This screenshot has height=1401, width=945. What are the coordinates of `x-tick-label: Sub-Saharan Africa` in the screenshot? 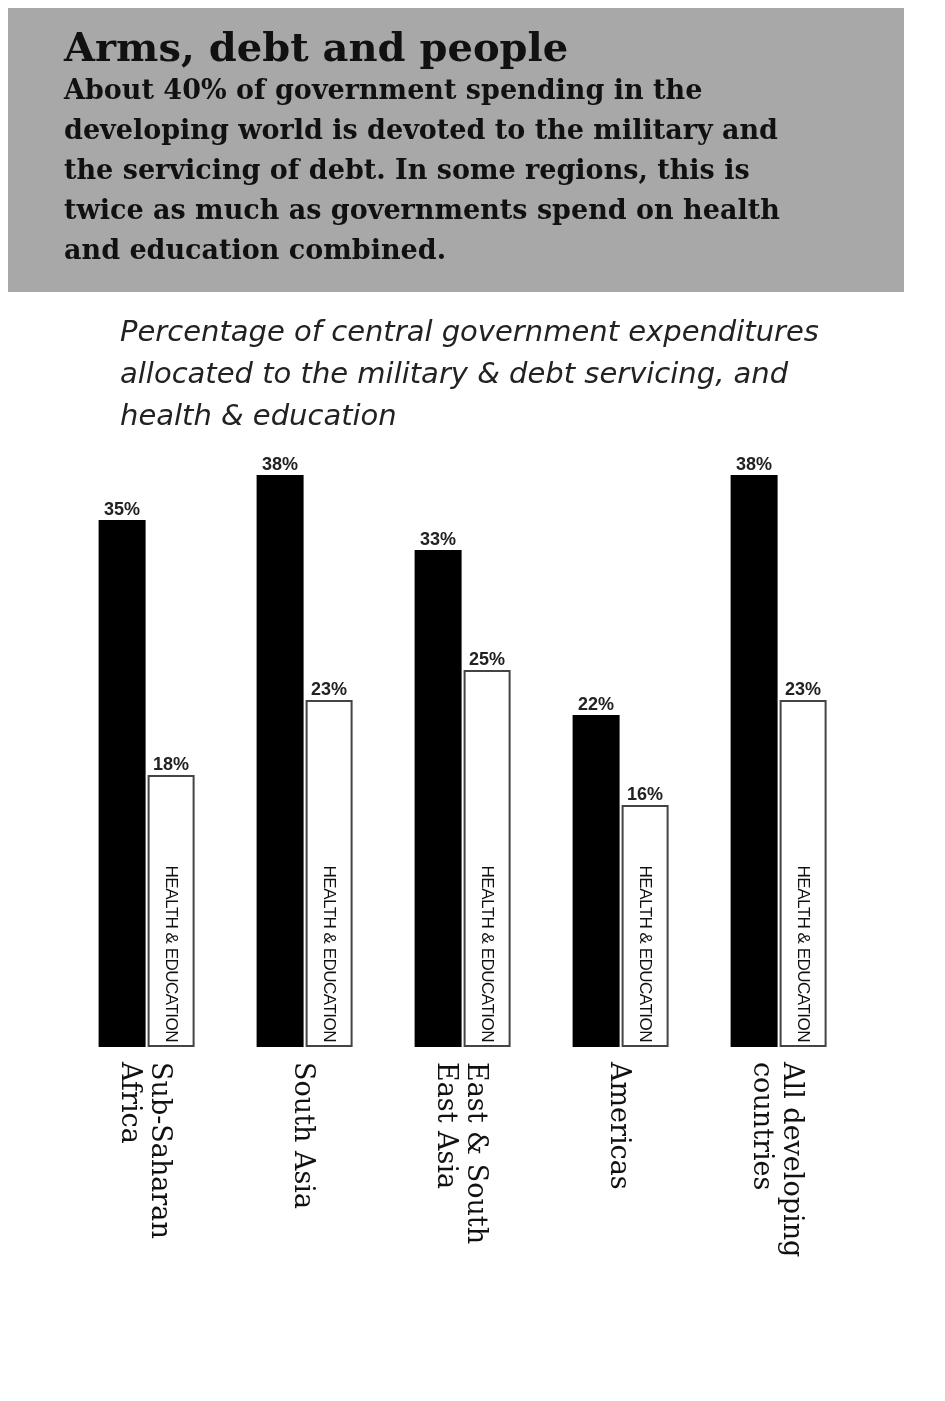 It's located at (146, 1150).